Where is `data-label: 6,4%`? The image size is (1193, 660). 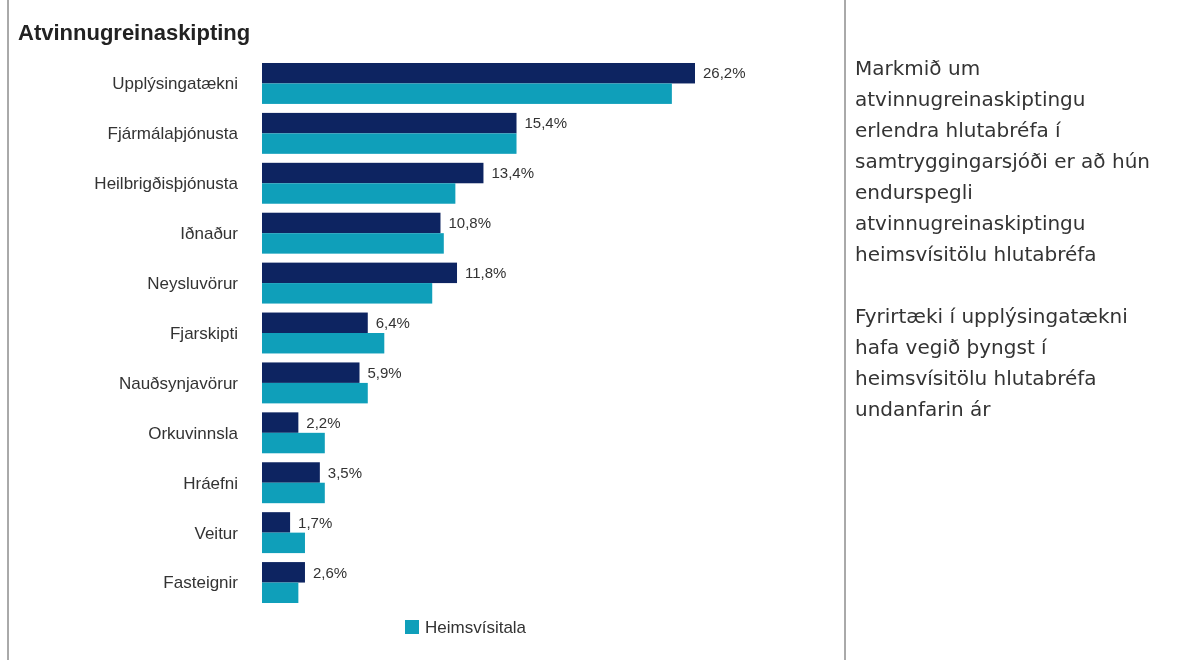
data-label: 6,4% is located at coordinates (392, 323).